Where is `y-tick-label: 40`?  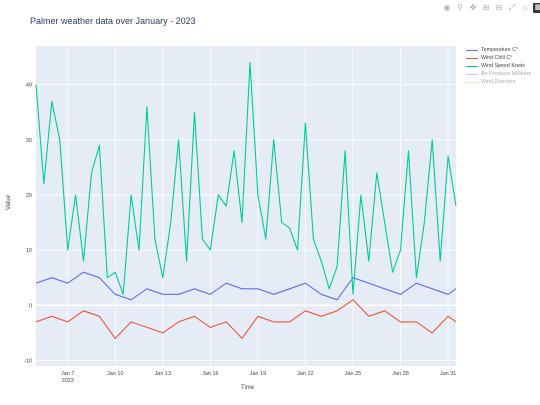 y-tick-label: 40 is located at coordinates (29, 86).